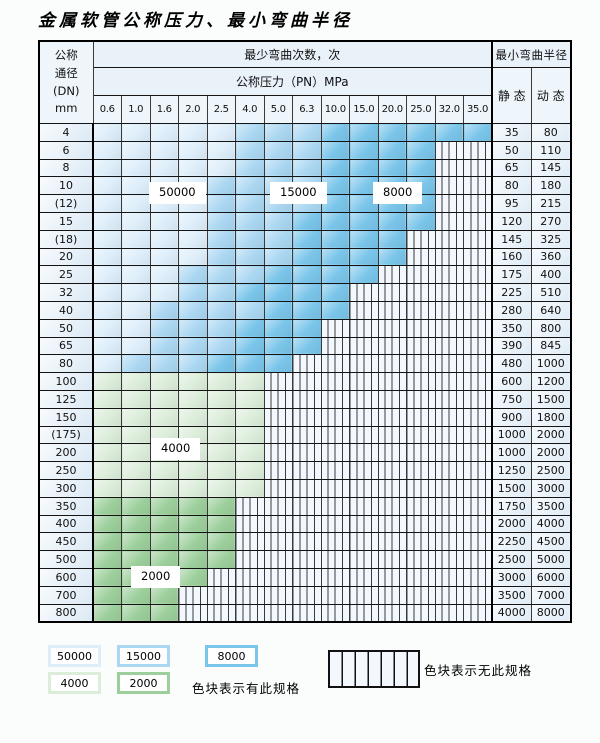 This screenshot has height=743, width=600. Describe the element at coordinates (305, 292) in the screenshot. I see `table-row: 32 225 510` at that location.